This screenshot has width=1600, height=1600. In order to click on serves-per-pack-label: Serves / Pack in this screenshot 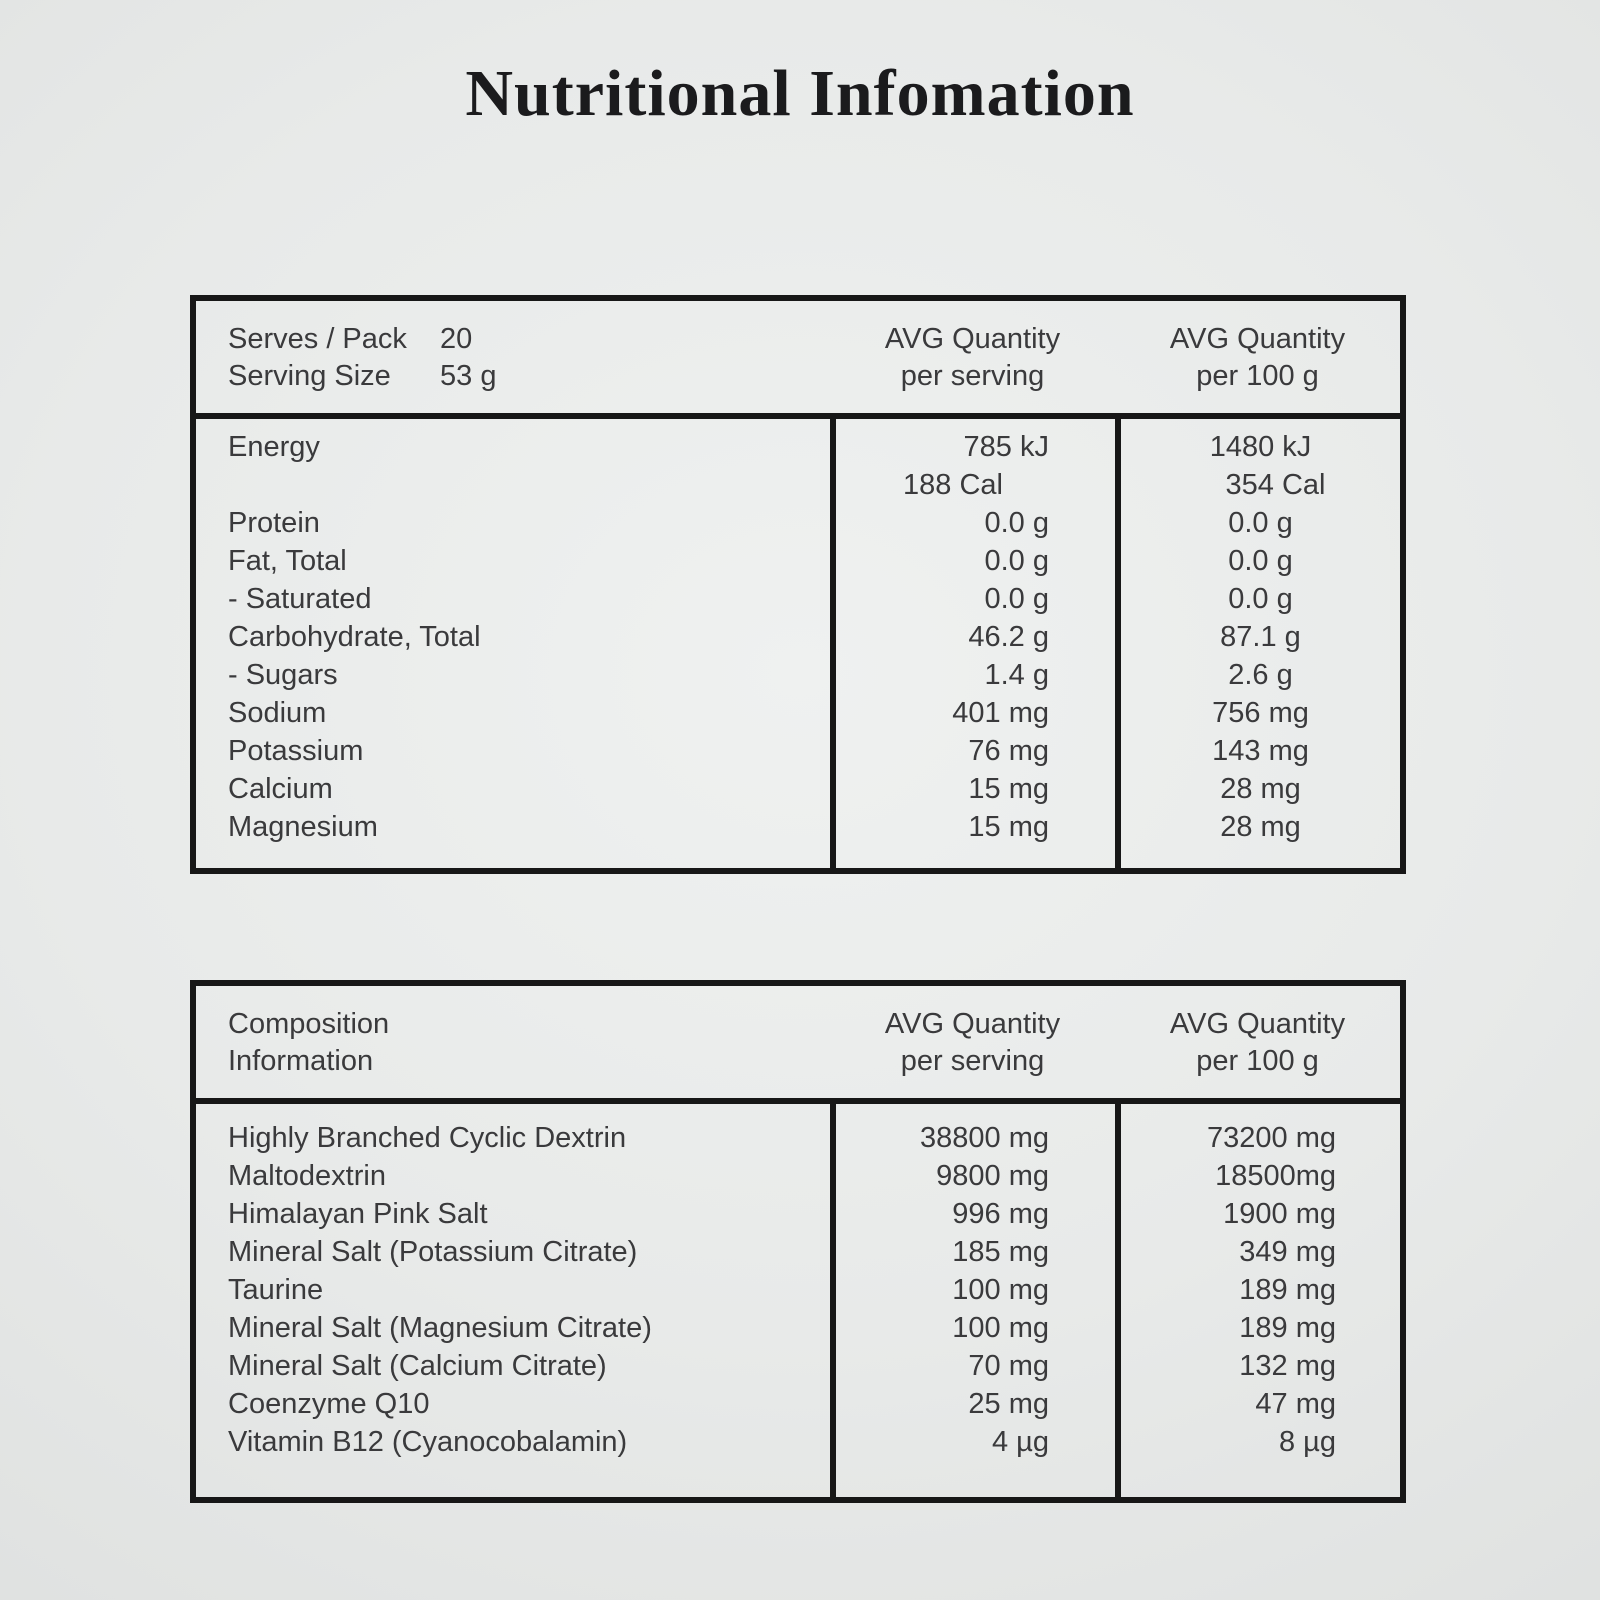, I will do `click(317, 339)`.